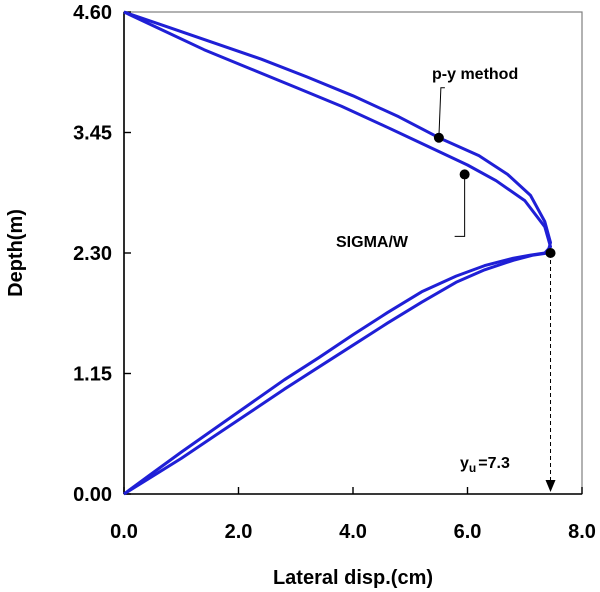  I want to click on y-tick-label: 0.00, so click(92, 495).